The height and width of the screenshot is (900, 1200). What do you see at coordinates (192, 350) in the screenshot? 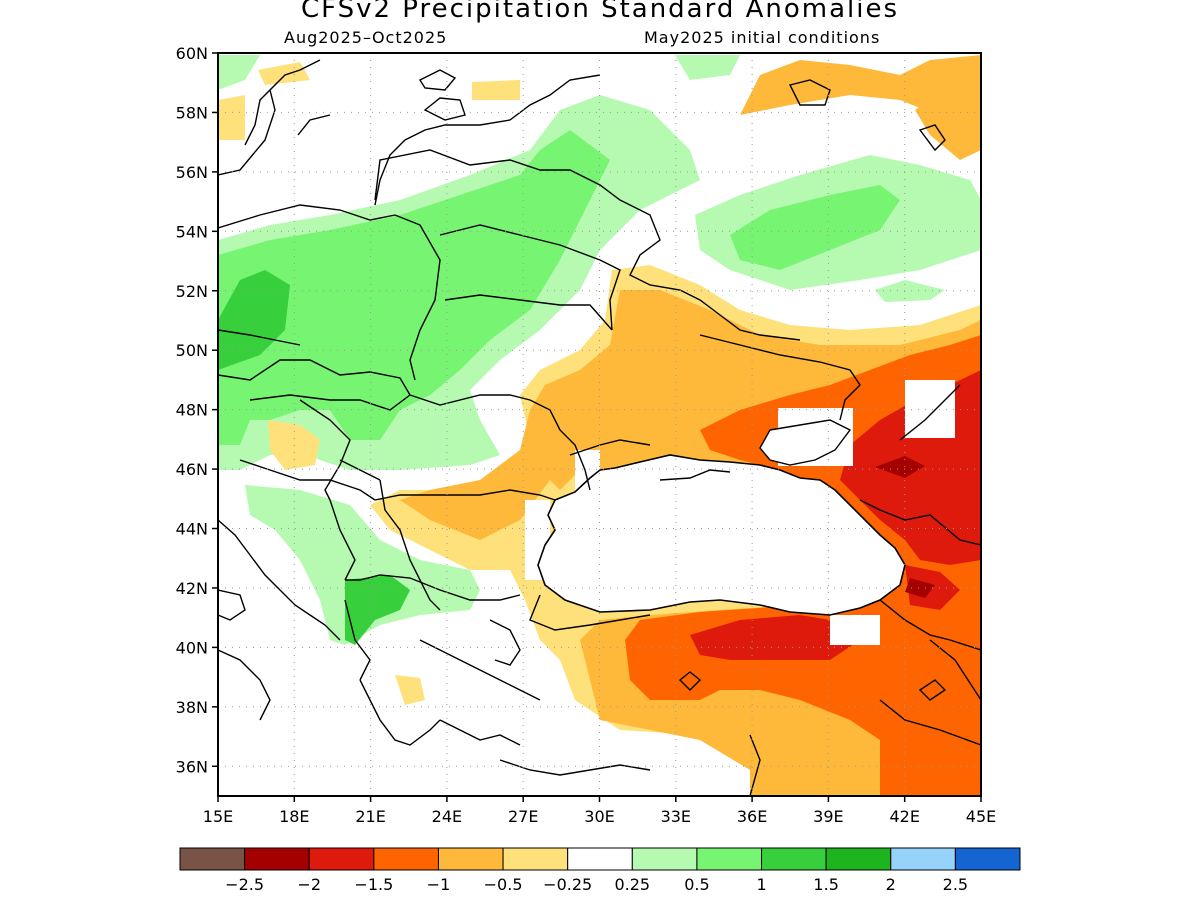
I see `lat-tick-label: 50N` at bounding box center [192, 350].